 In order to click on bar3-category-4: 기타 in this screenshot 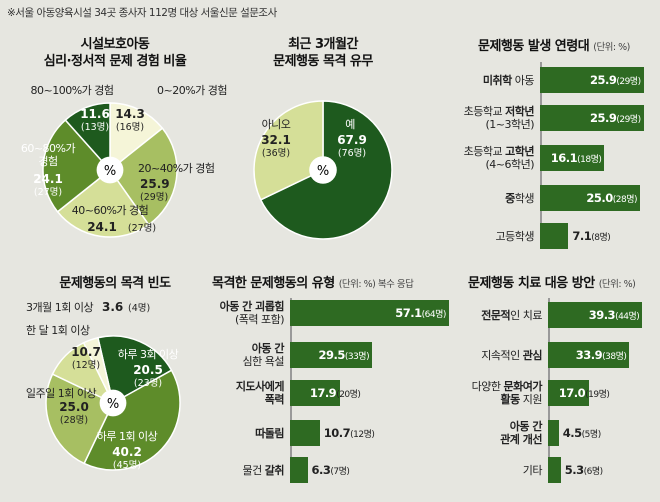, I will do `click(532, 470)`.